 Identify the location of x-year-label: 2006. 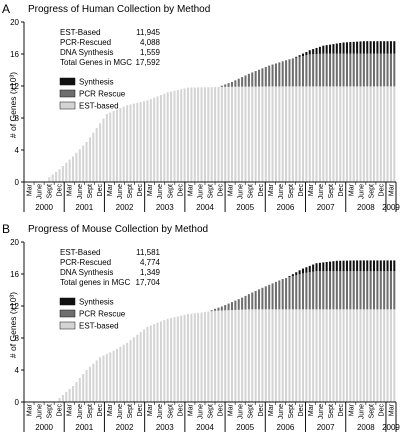
(286, 427).